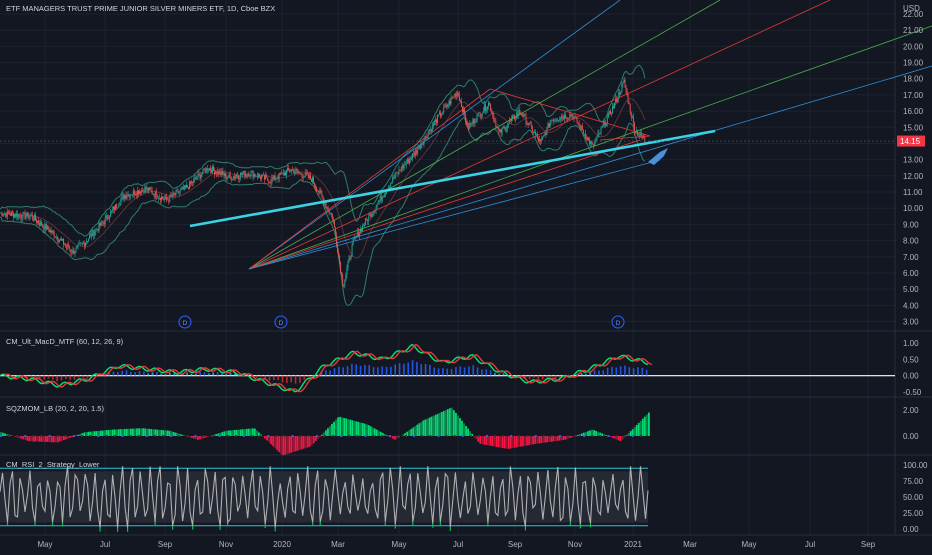 The image size is (932, 555). I want to click on month-label: May, so click(748, 544).